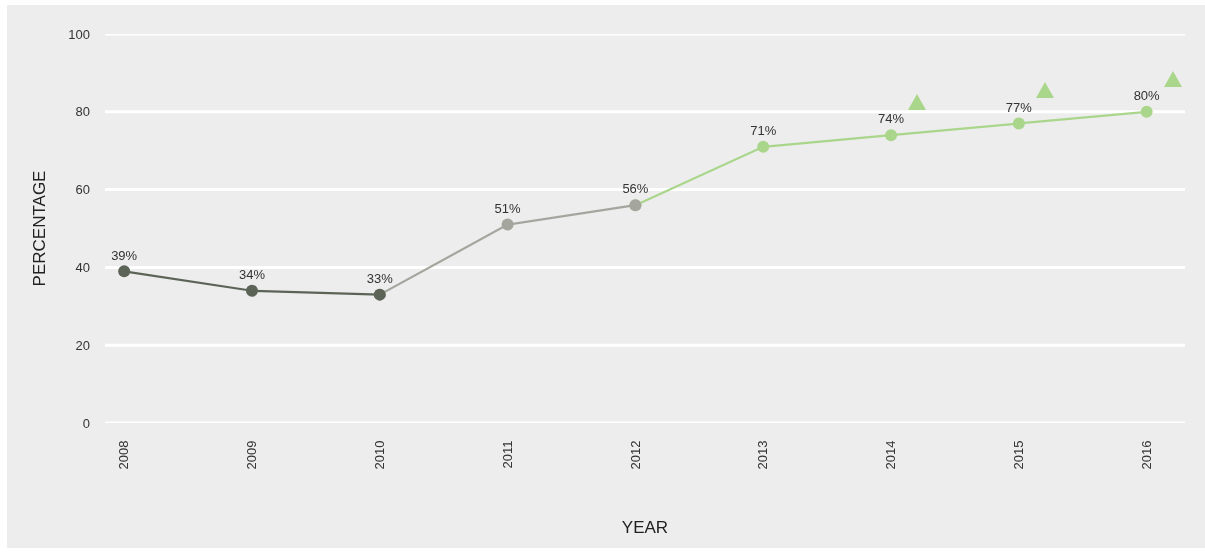 The image size is (1205, 556). I want to click on x-tick-label: 2015, so click(1019, 455).